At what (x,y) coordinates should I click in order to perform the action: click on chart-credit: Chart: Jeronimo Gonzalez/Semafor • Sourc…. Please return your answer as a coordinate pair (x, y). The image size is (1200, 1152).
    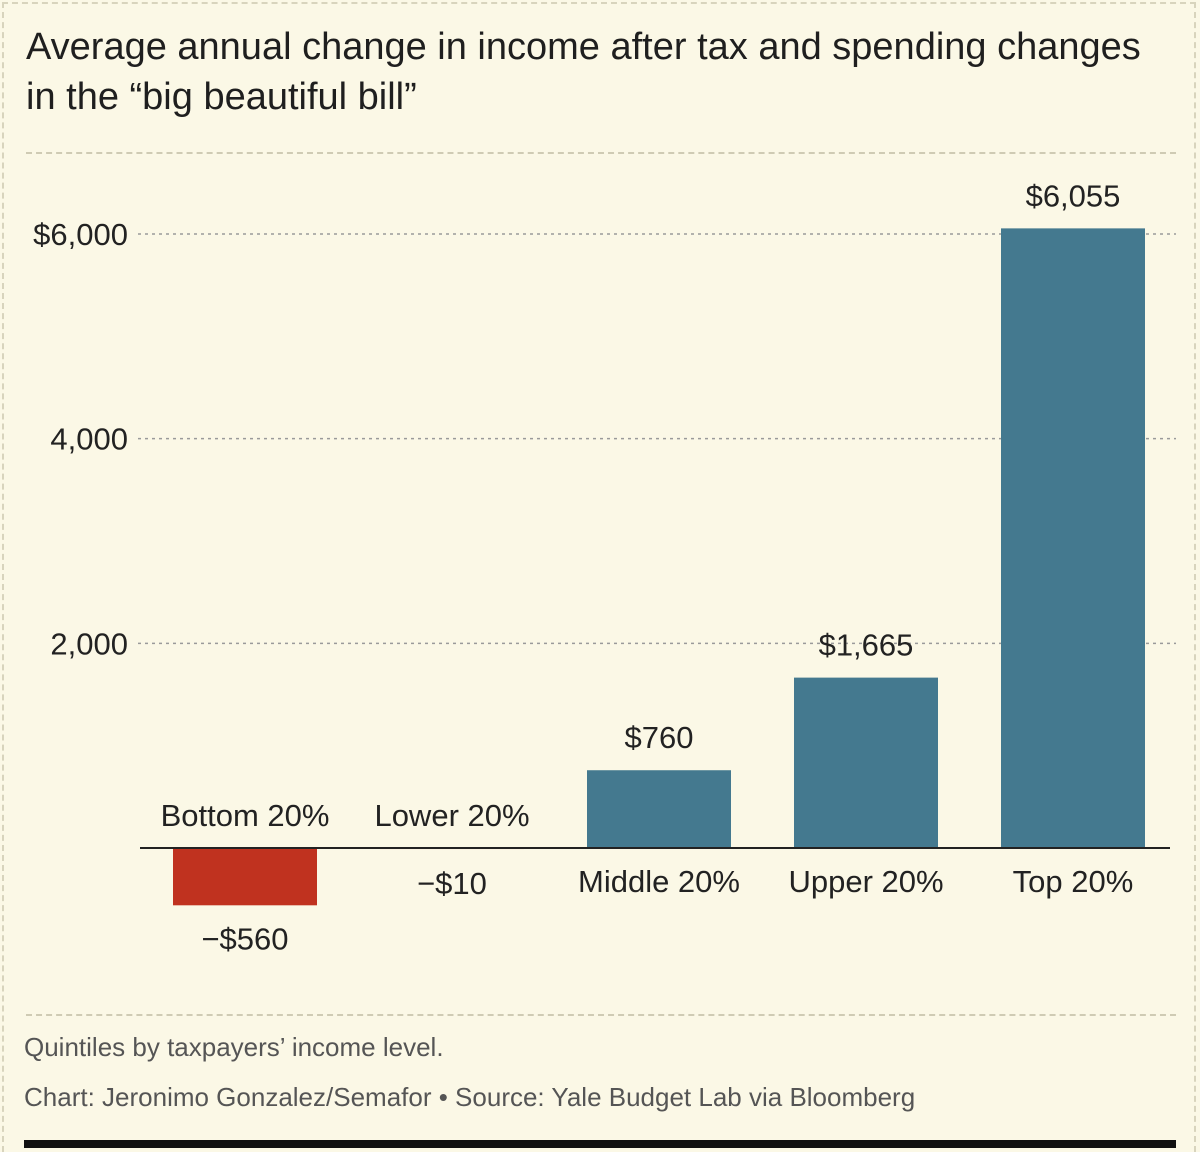
    Looking at the image, I should click on (470, 1097).